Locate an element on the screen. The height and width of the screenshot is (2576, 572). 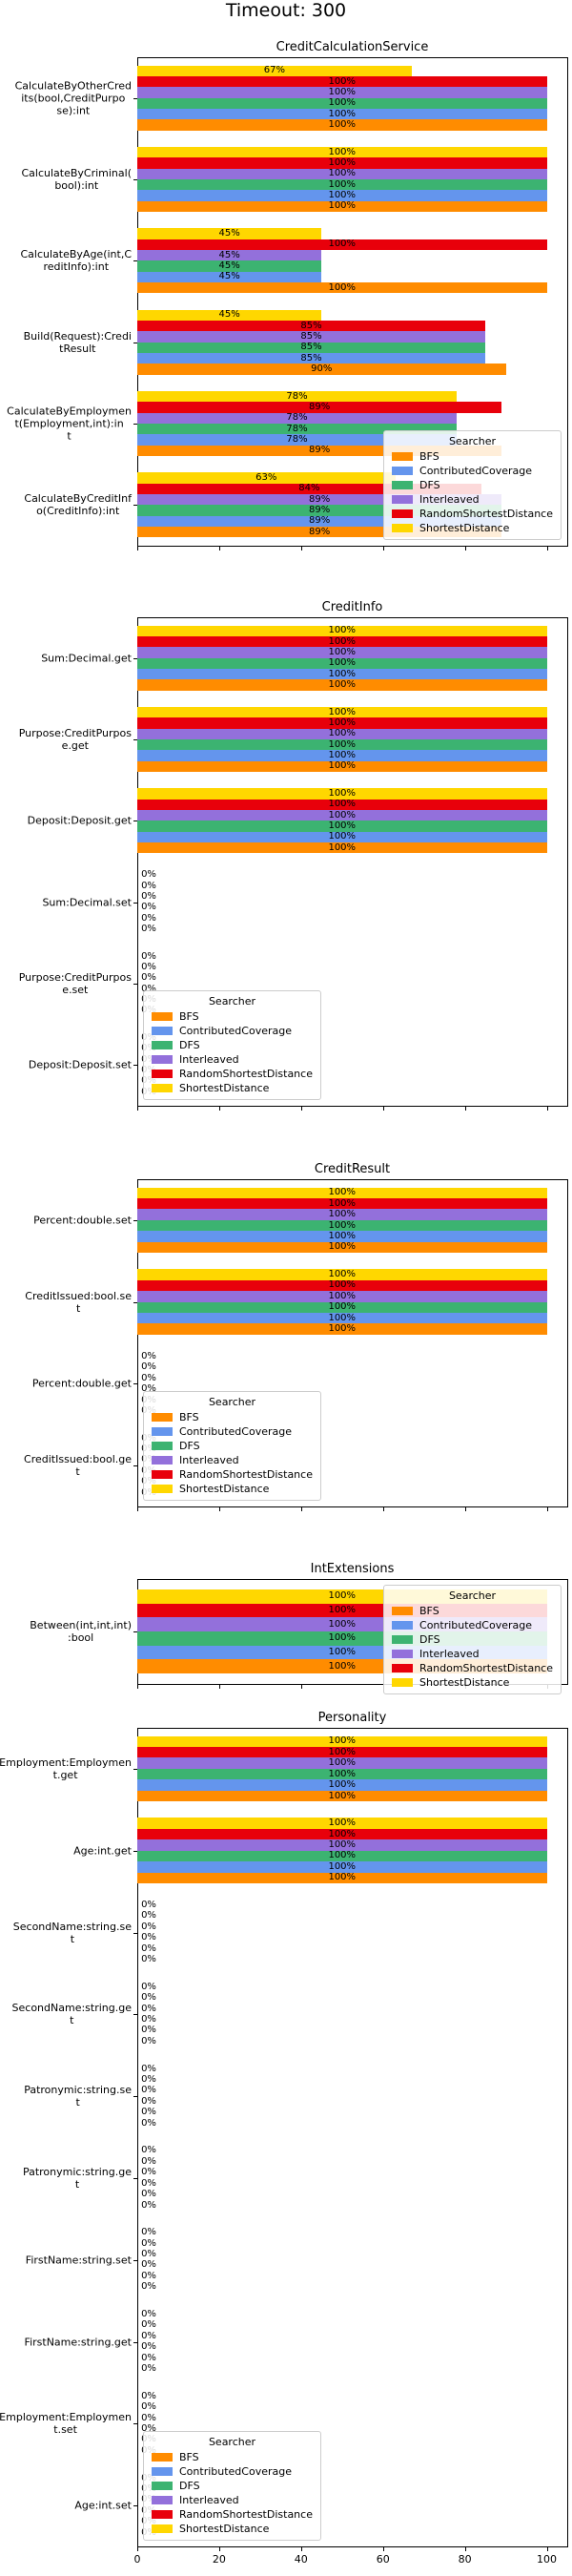
x-tick-label: 80 is located at coordinates (465, 2559).